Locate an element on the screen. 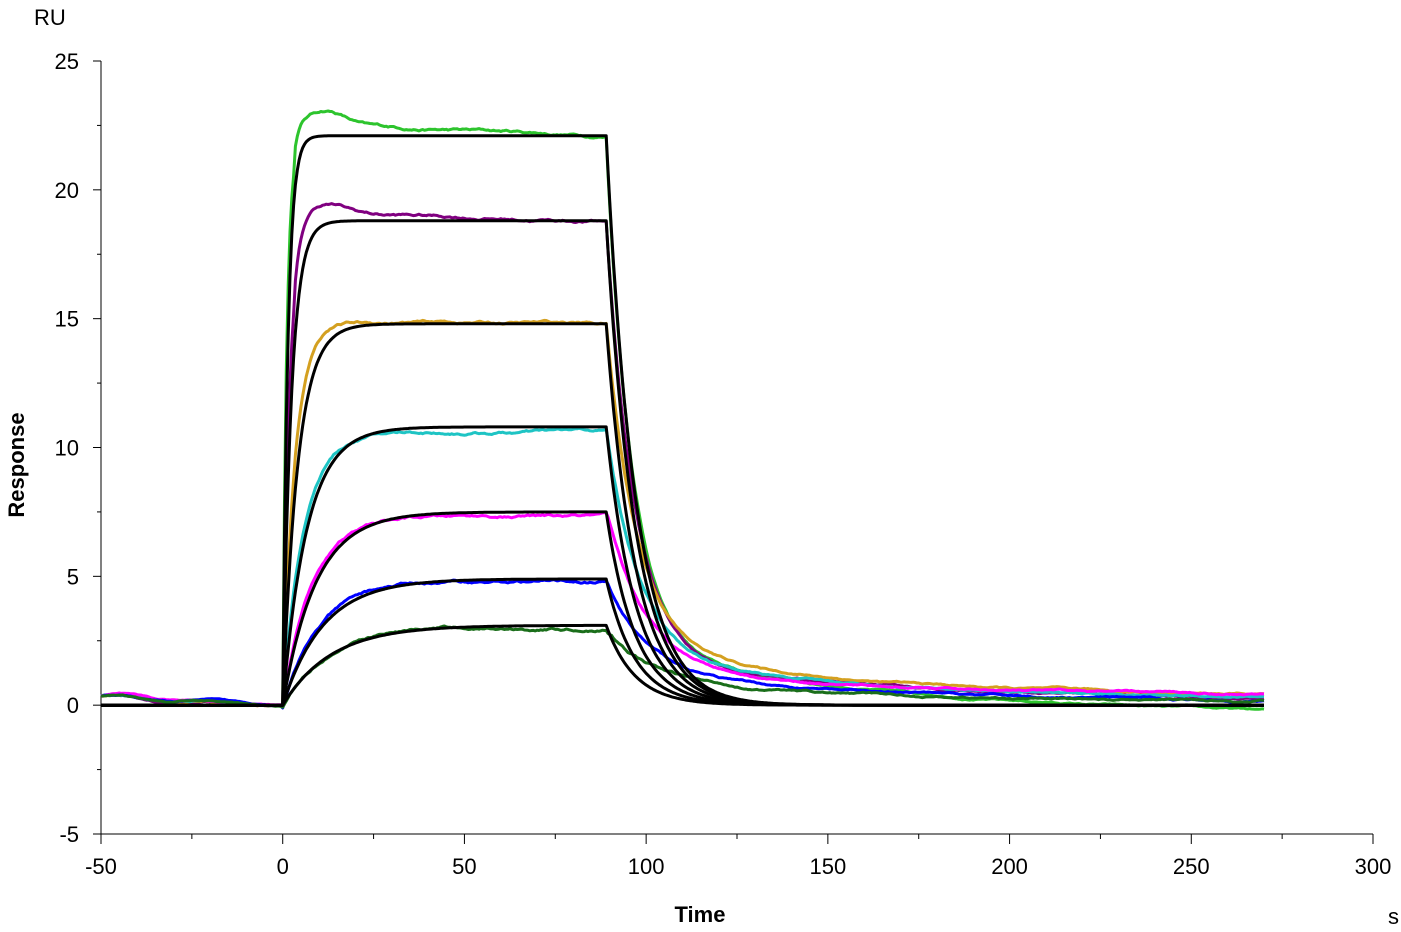 This screenshot has width=1401, height=932. x-tick-label: -50 is located at coordinates (101, 866).